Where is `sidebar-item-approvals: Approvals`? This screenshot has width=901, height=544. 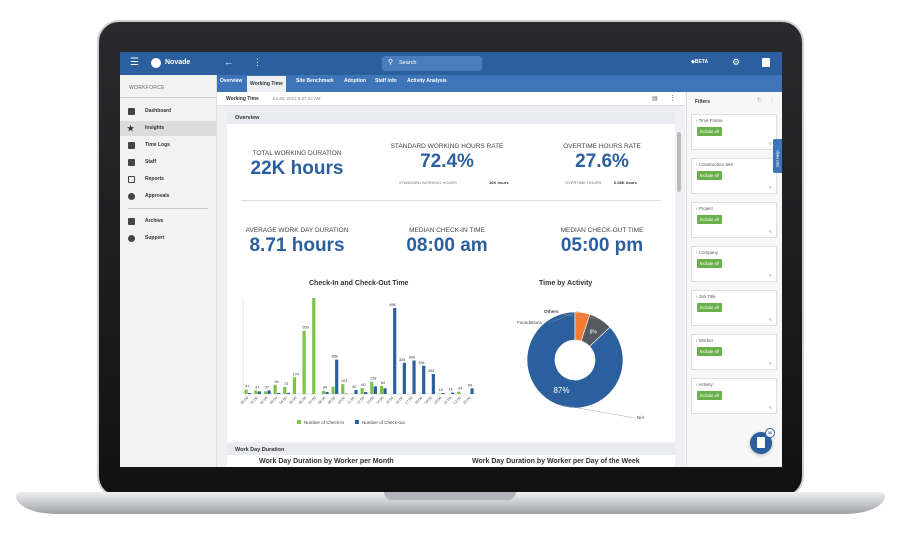
sidebar-item-approvals: Approvals is located at coordinates (168, 196).